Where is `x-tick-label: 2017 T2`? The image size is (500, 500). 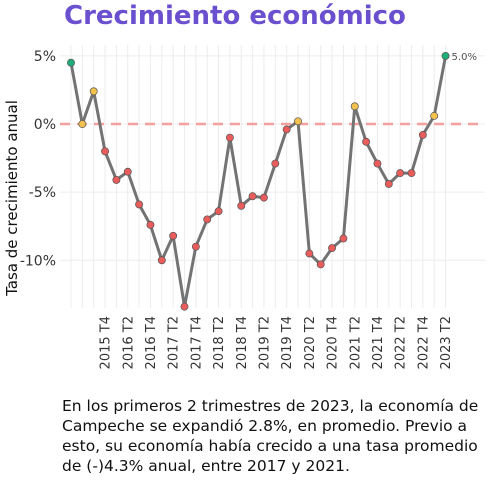 x-tick-label: 2017 T2 is located at coordinates (174, 342).